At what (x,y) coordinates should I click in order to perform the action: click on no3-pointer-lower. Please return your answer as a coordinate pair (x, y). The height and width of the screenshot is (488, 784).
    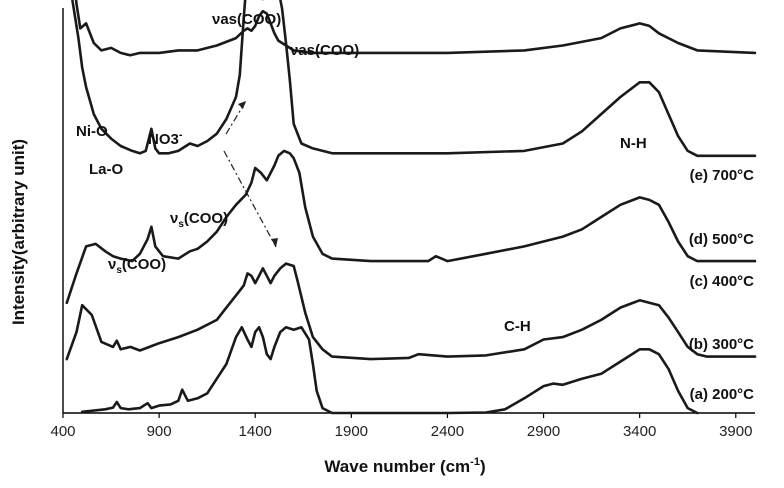
    Looking at the image, I should click on (250, 199).